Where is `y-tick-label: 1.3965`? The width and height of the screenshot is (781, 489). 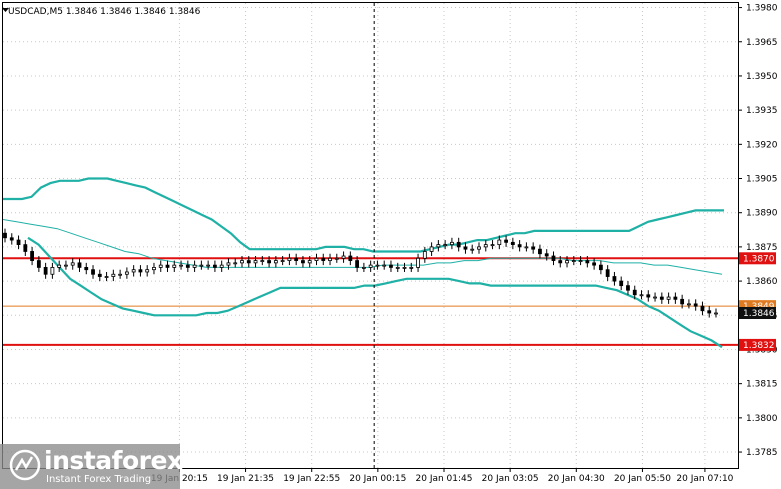 y-tick-label: 1.3965 is located at coordinates (762, 43).